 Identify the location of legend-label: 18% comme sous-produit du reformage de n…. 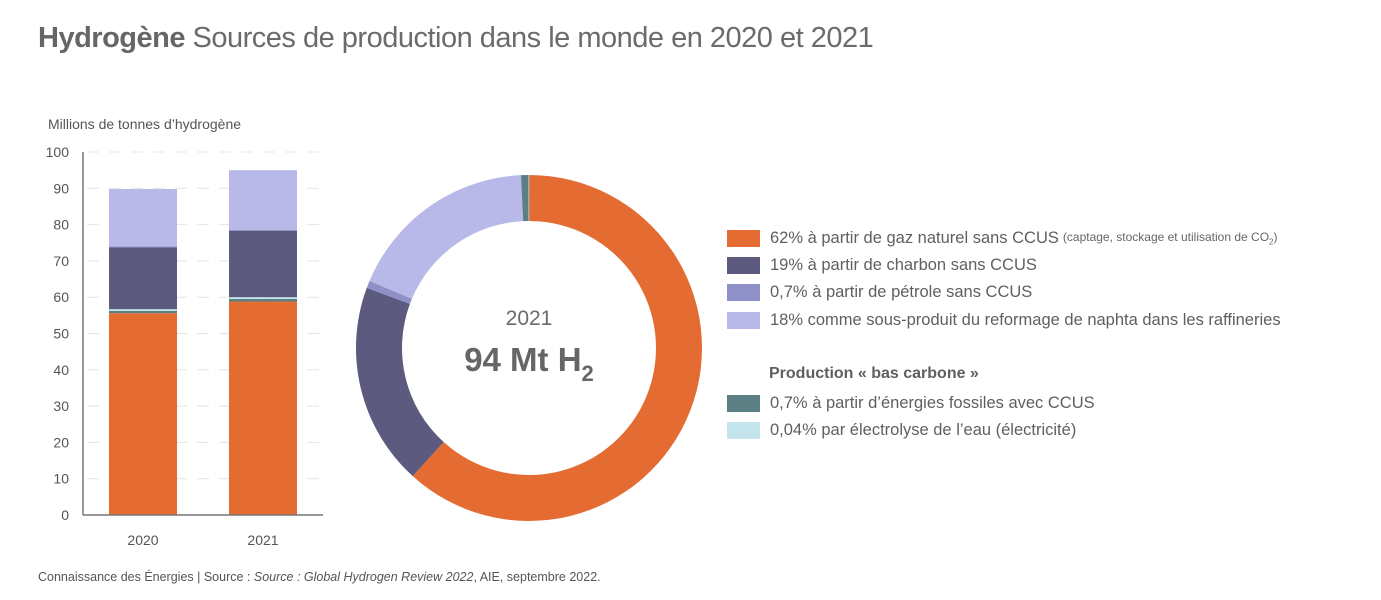
(1025, 319).